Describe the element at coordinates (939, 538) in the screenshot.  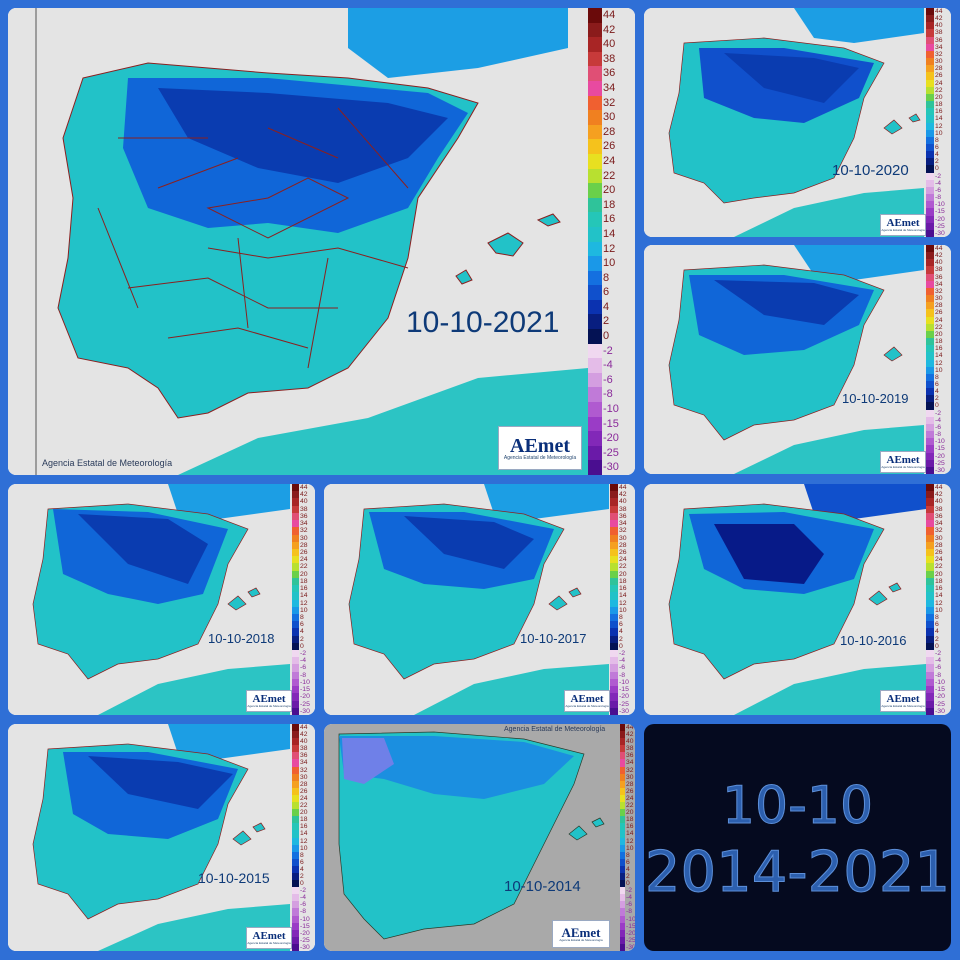
I see `legend-label: 30` at that location.